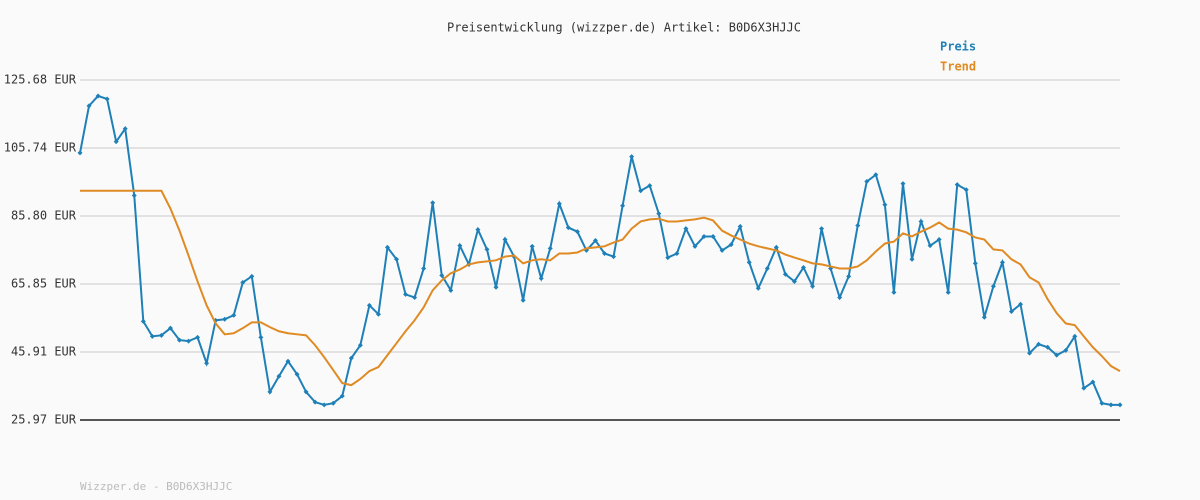 The width and height of the screenshot is (1200, 500). What do you see at coordinates (44, 420) in the screenshot?
I see `y-tick-label: 25.97 EUR` at bounding box center [44, 420].